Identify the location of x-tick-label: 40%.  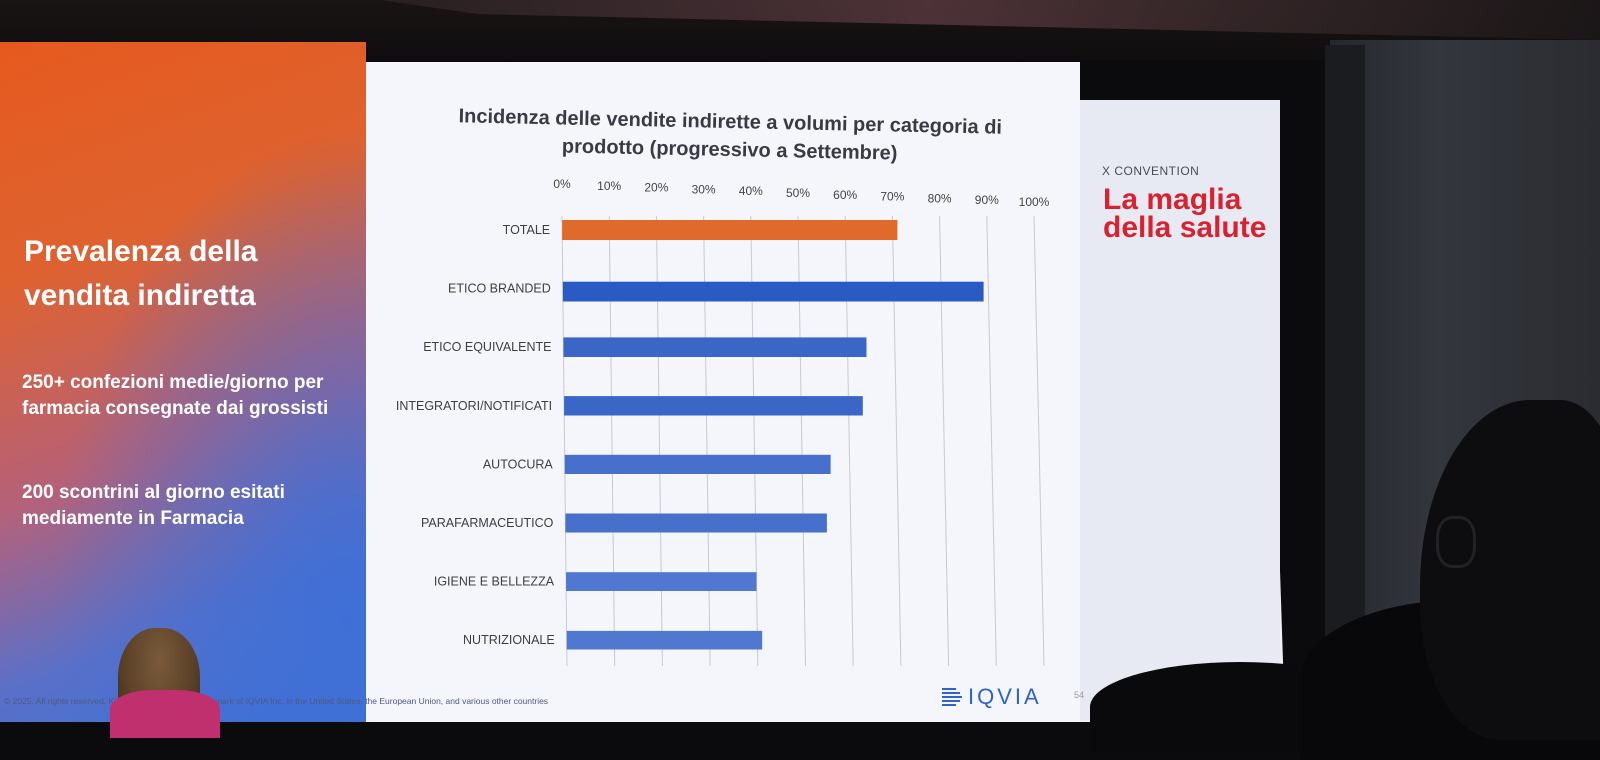
(751, 191).